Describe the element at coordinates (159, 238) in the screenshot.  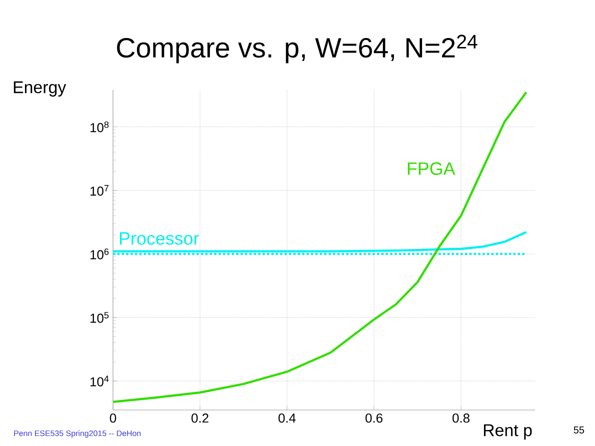
I see `series-label: Processor` at that location.